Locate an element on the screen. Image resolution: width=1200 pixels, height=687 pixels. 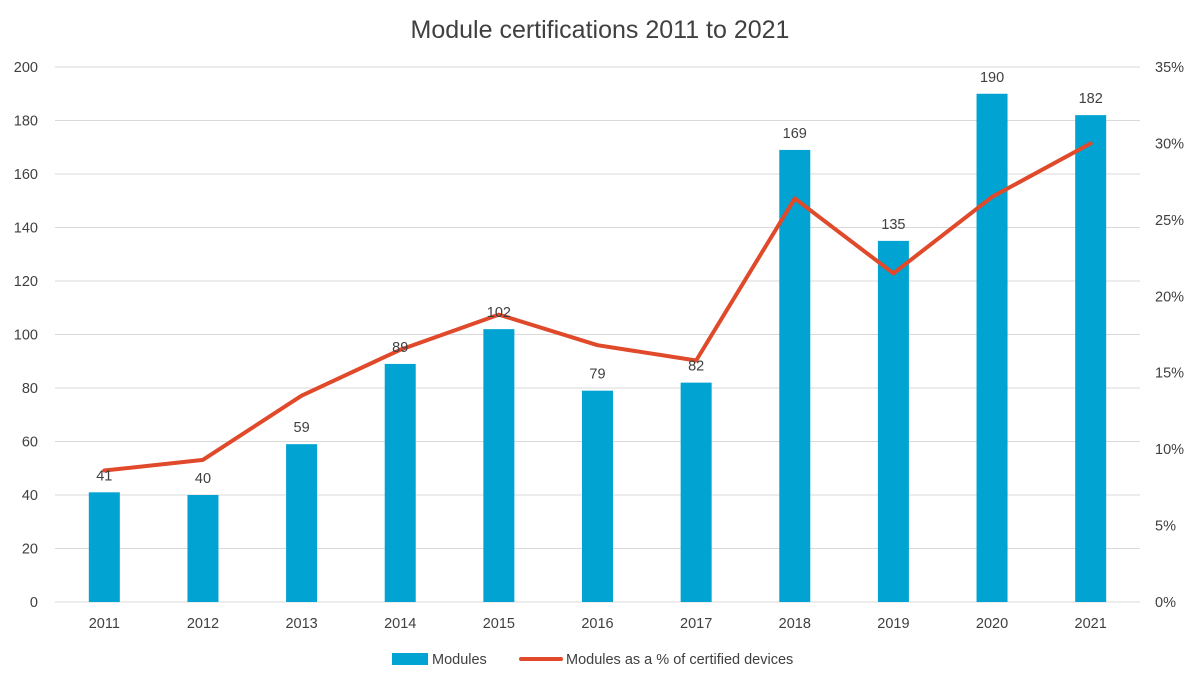
bar-data-label: 169 is located at coordinates (795, 134).